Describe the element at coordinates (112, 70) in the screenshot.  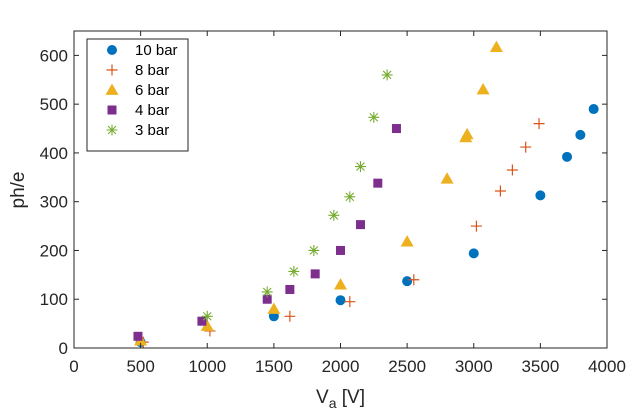
I see `legend-marker-plus` at that location.